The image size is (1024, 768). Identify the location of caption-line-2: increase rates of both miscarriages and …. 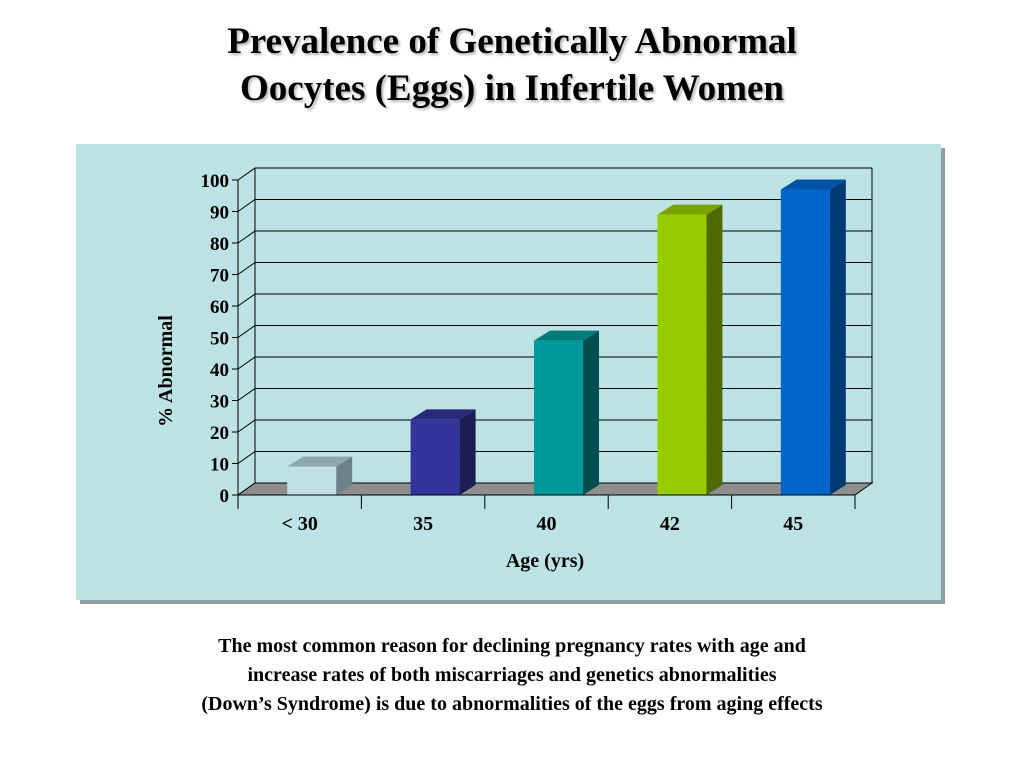
(512, 675).